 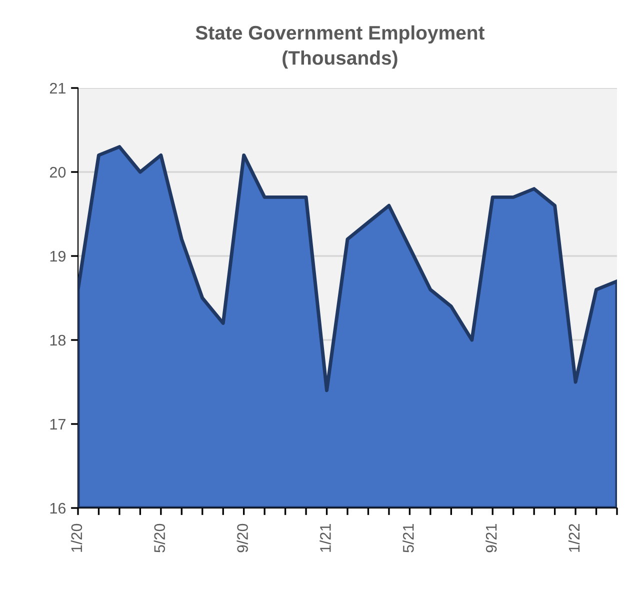 What do you see at coordinates (76, 538) in the screenshot?
I see `x-tick-label: 1/20` at bounding box center [76, 538].